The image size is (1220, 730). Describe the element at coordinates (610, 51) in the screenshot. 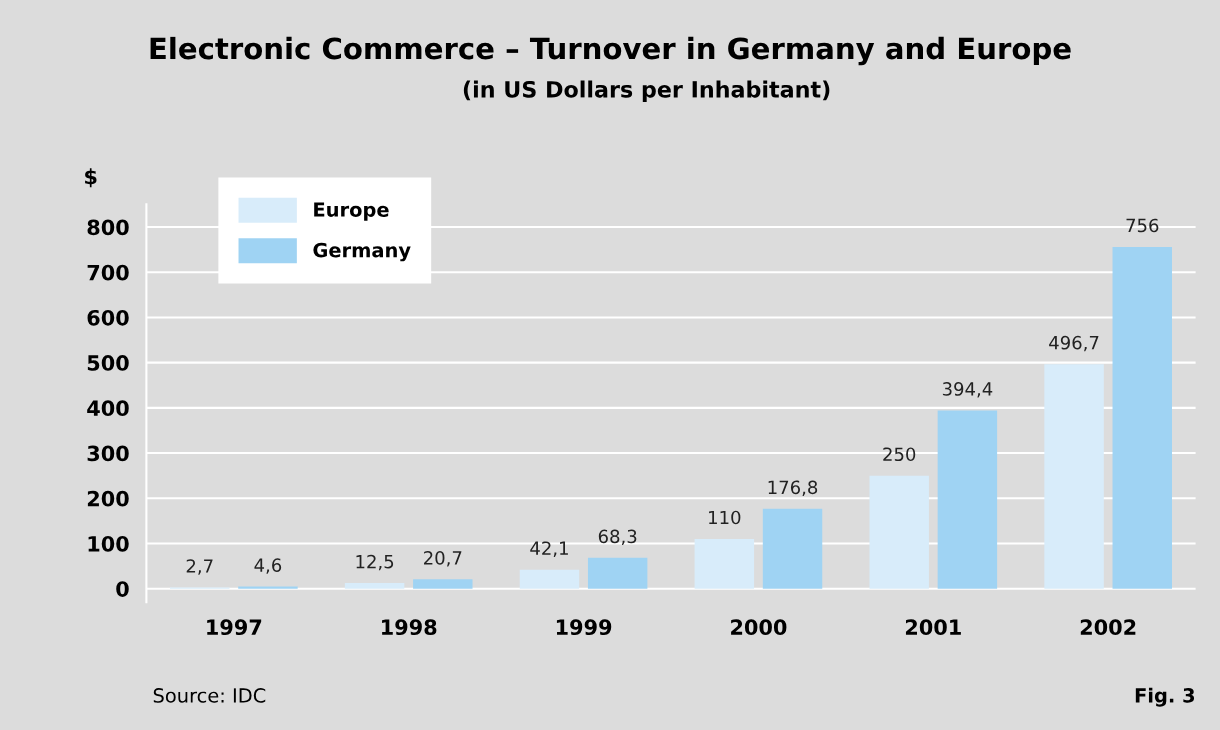

I see `chart-title: Electronic Commerce – Turnover in Germany and Europe` at that location.